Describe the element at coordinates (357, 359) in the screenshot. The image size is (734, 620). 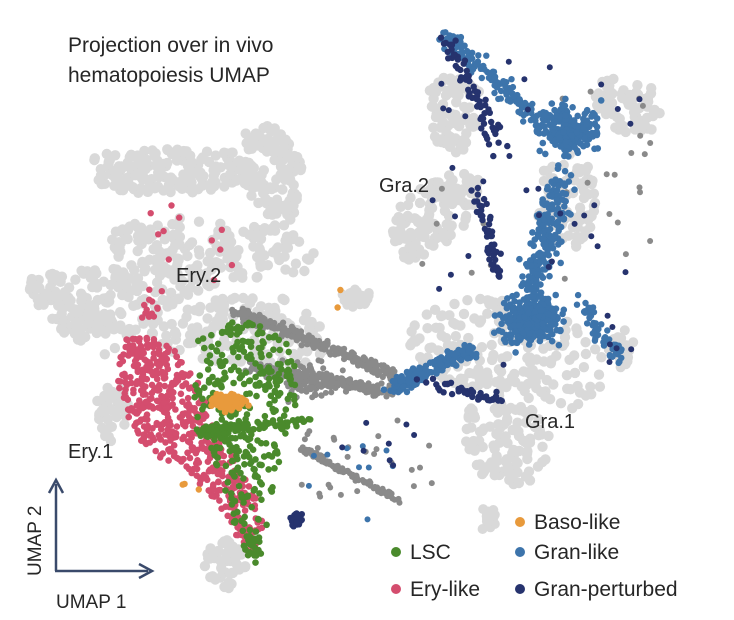
I see `cell-point-1951` at that location.